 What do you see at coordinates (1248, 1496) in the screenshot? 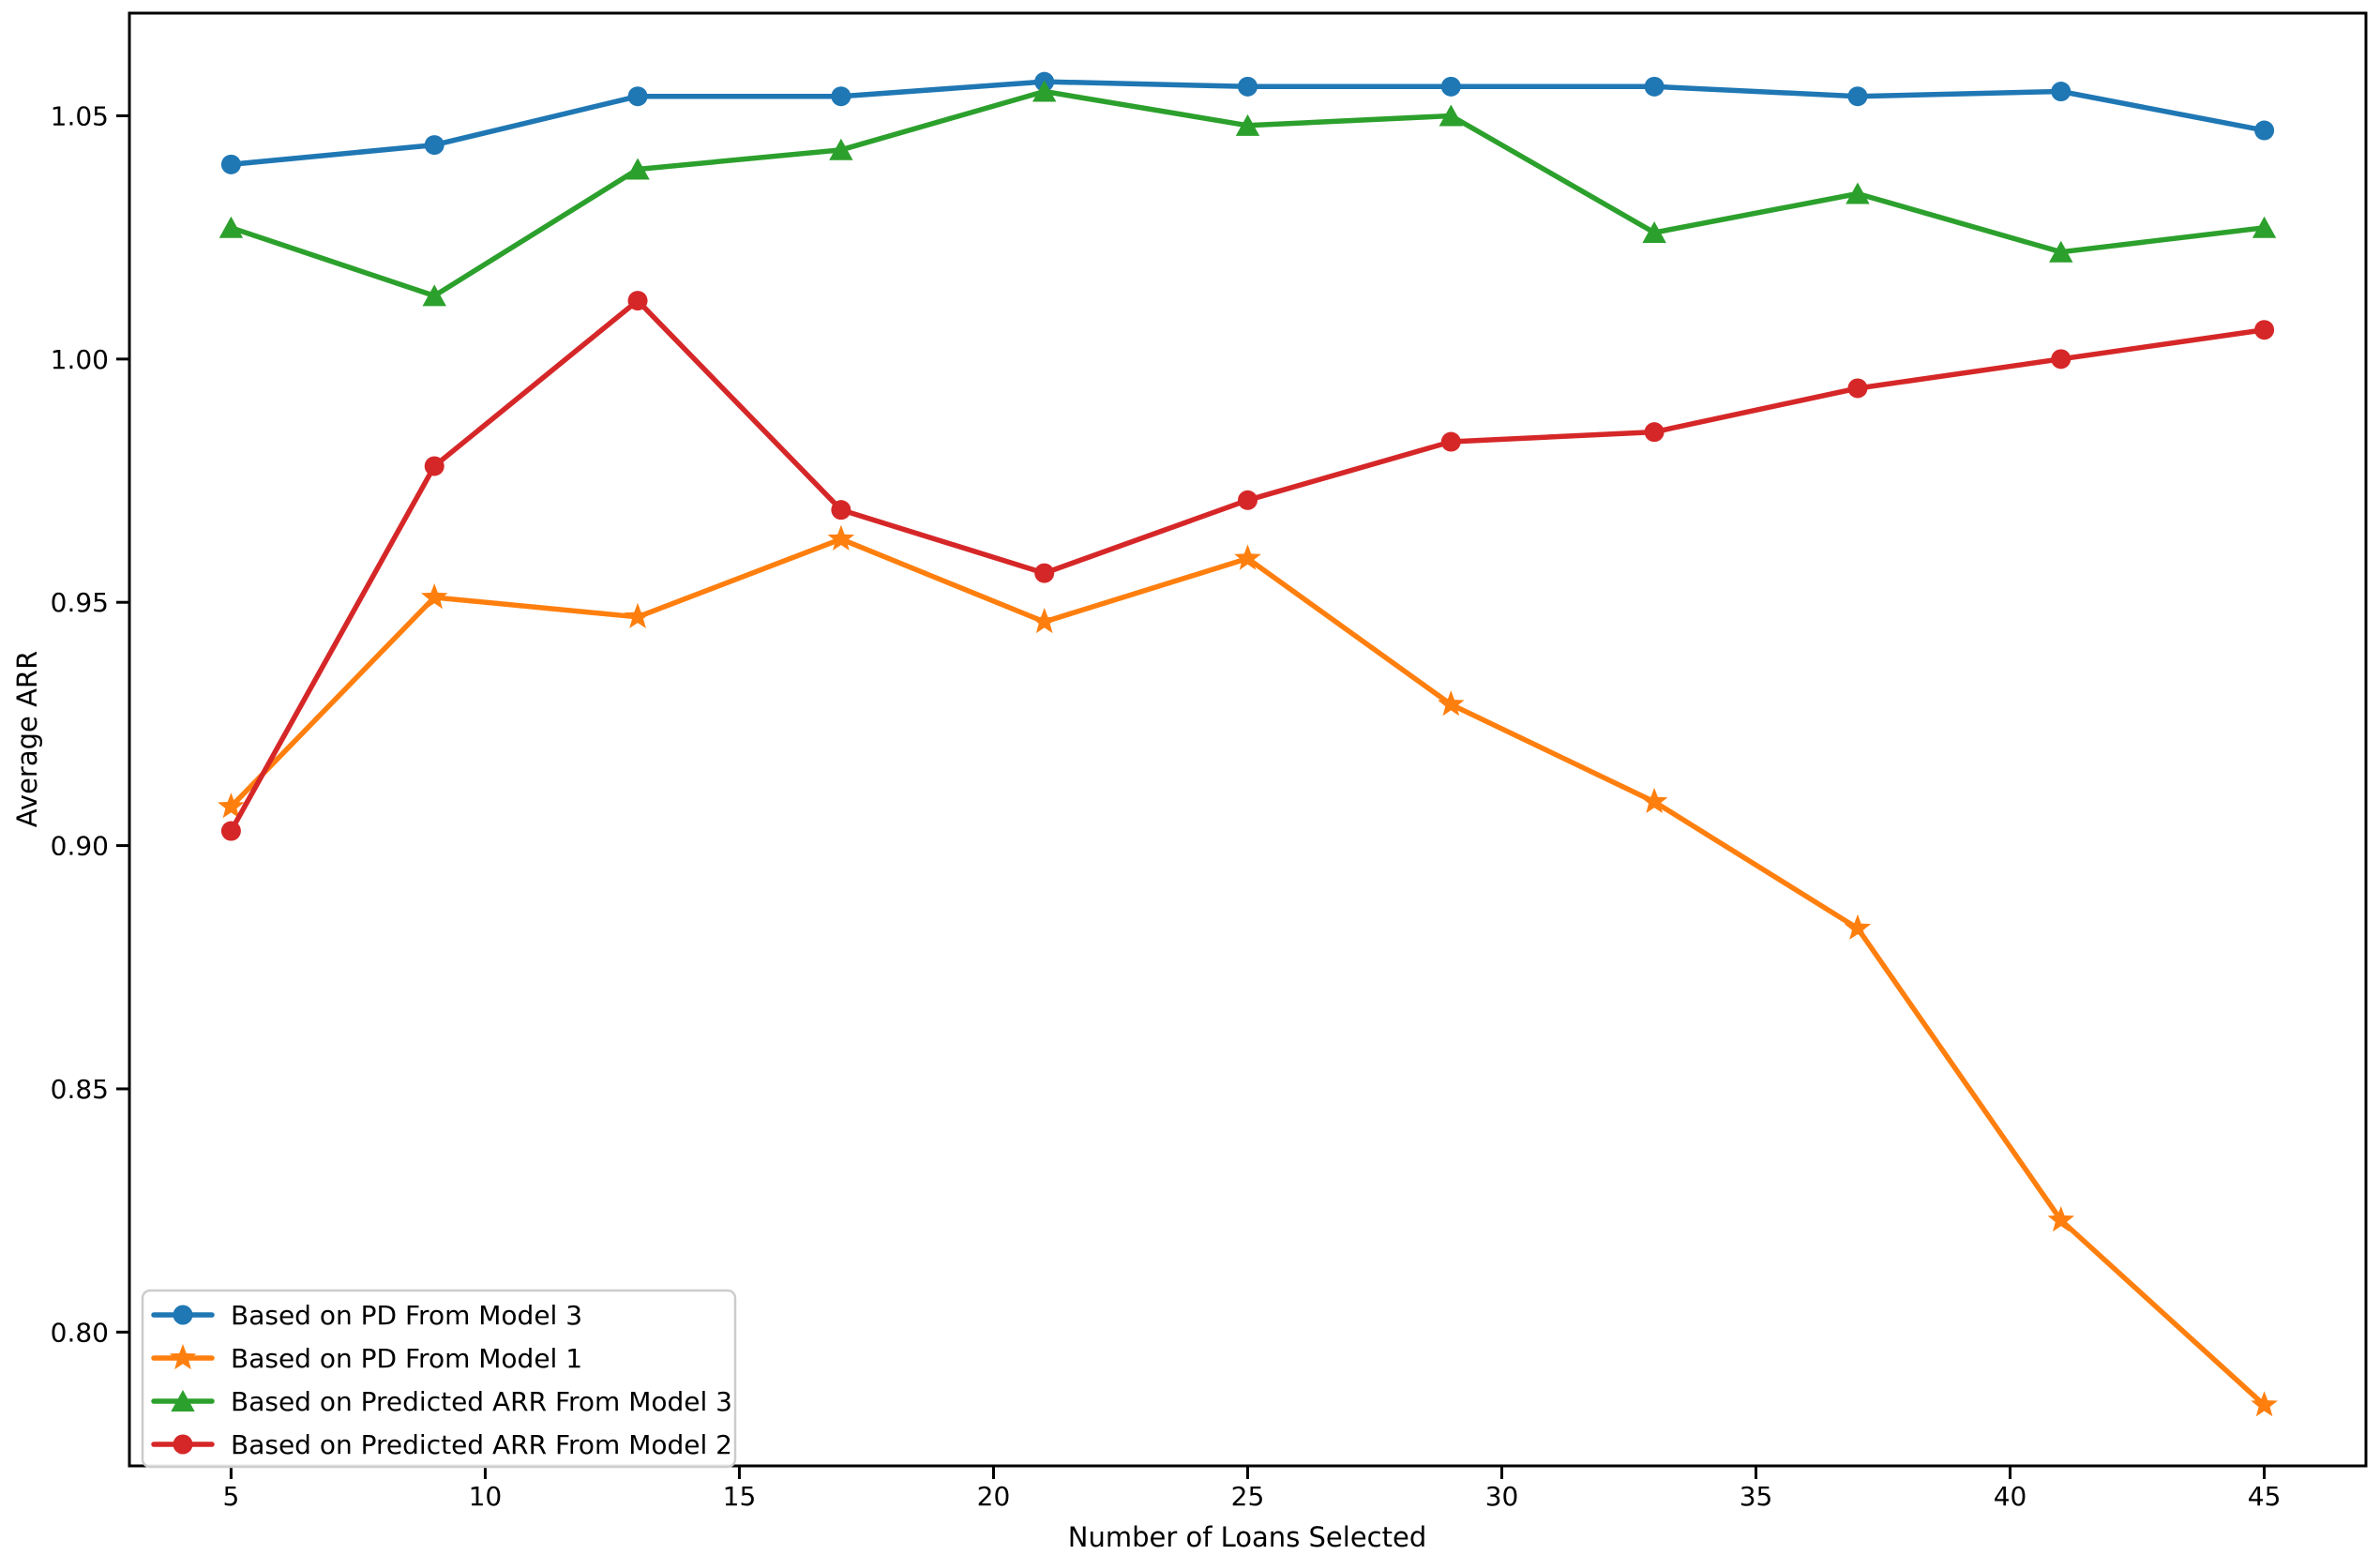
I see `x-tick-label: 25` at bounding box center [1248, 1496].